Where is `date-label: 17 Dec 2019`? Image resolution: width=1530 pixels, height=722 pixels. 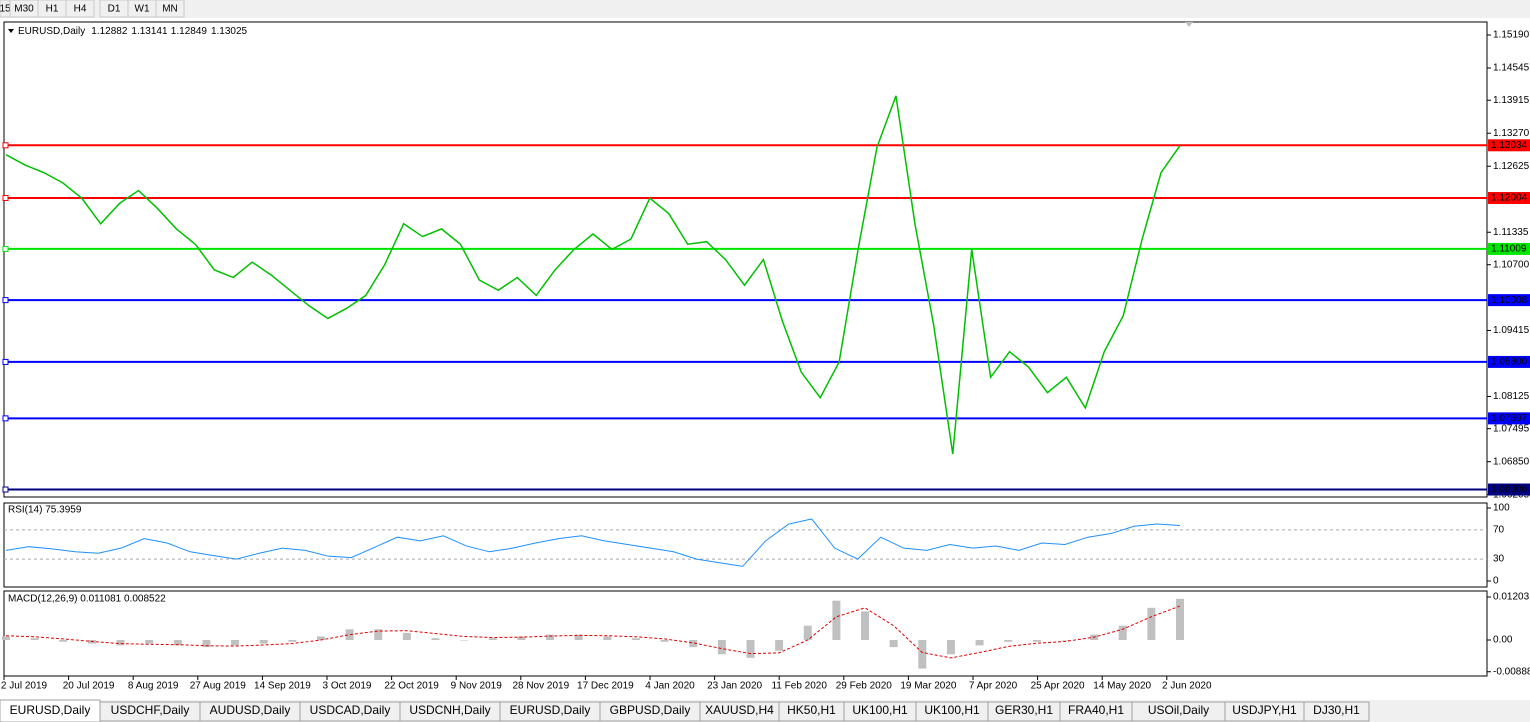
date-label: 17 Dec 2019 is located at coordinates (605, 686).